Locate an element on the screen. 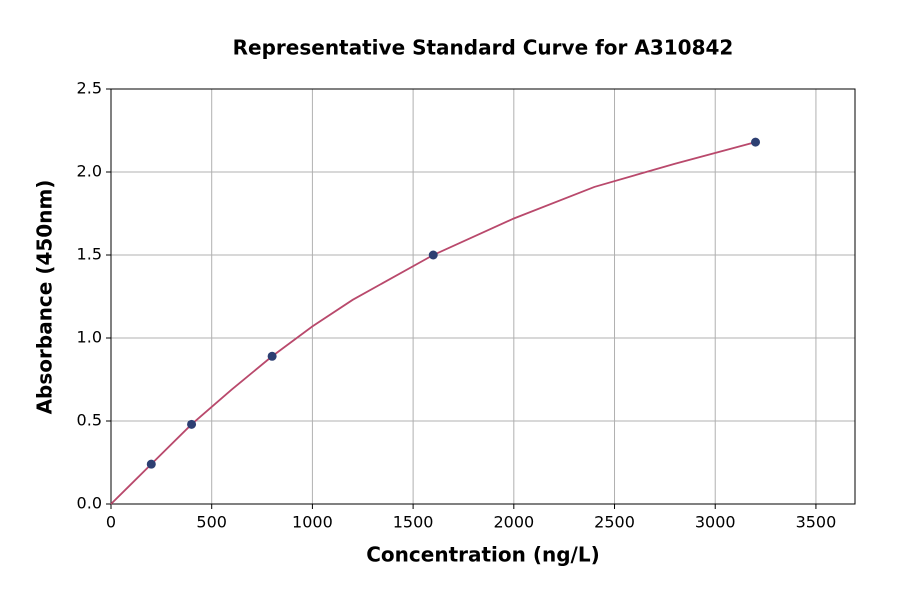 The image size is (900, 598). x-tick-label: 500 is located at coordinates (211, 522).